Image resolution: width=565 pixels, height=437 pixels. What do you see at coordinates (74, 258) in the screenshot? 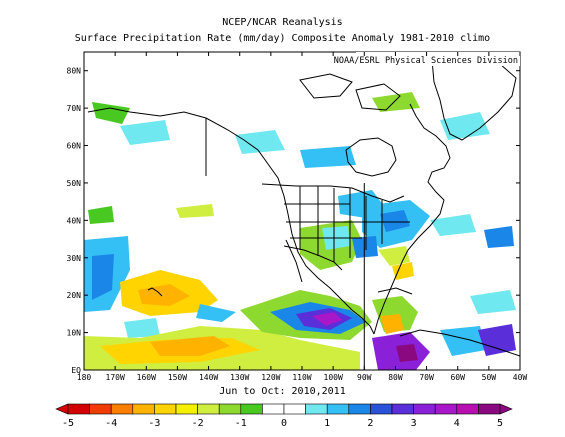
I see `lat-label: 30N` at bounding box center [74, 258].